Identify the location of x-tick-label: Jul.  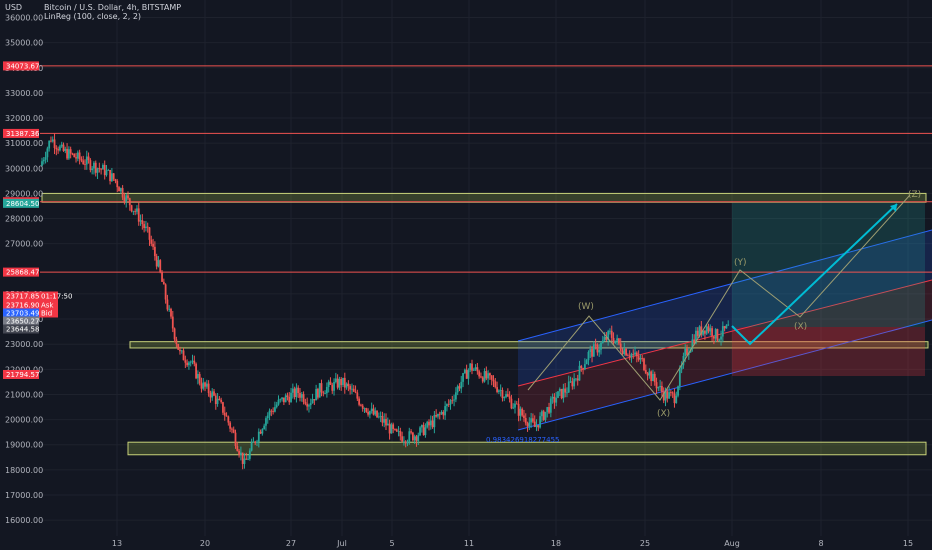
(341, 543).